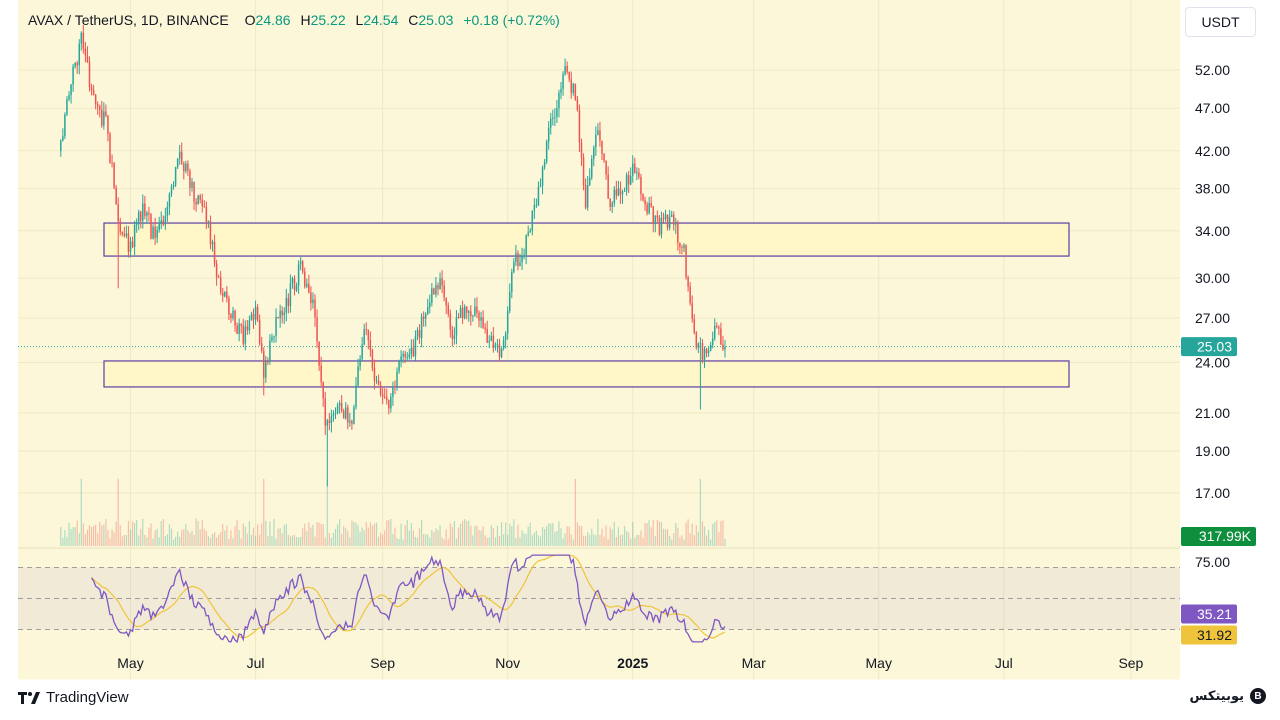 The width and height of the screenshot is (1280, 720). I want to click on low-value: 24.54, so click(381, 20).